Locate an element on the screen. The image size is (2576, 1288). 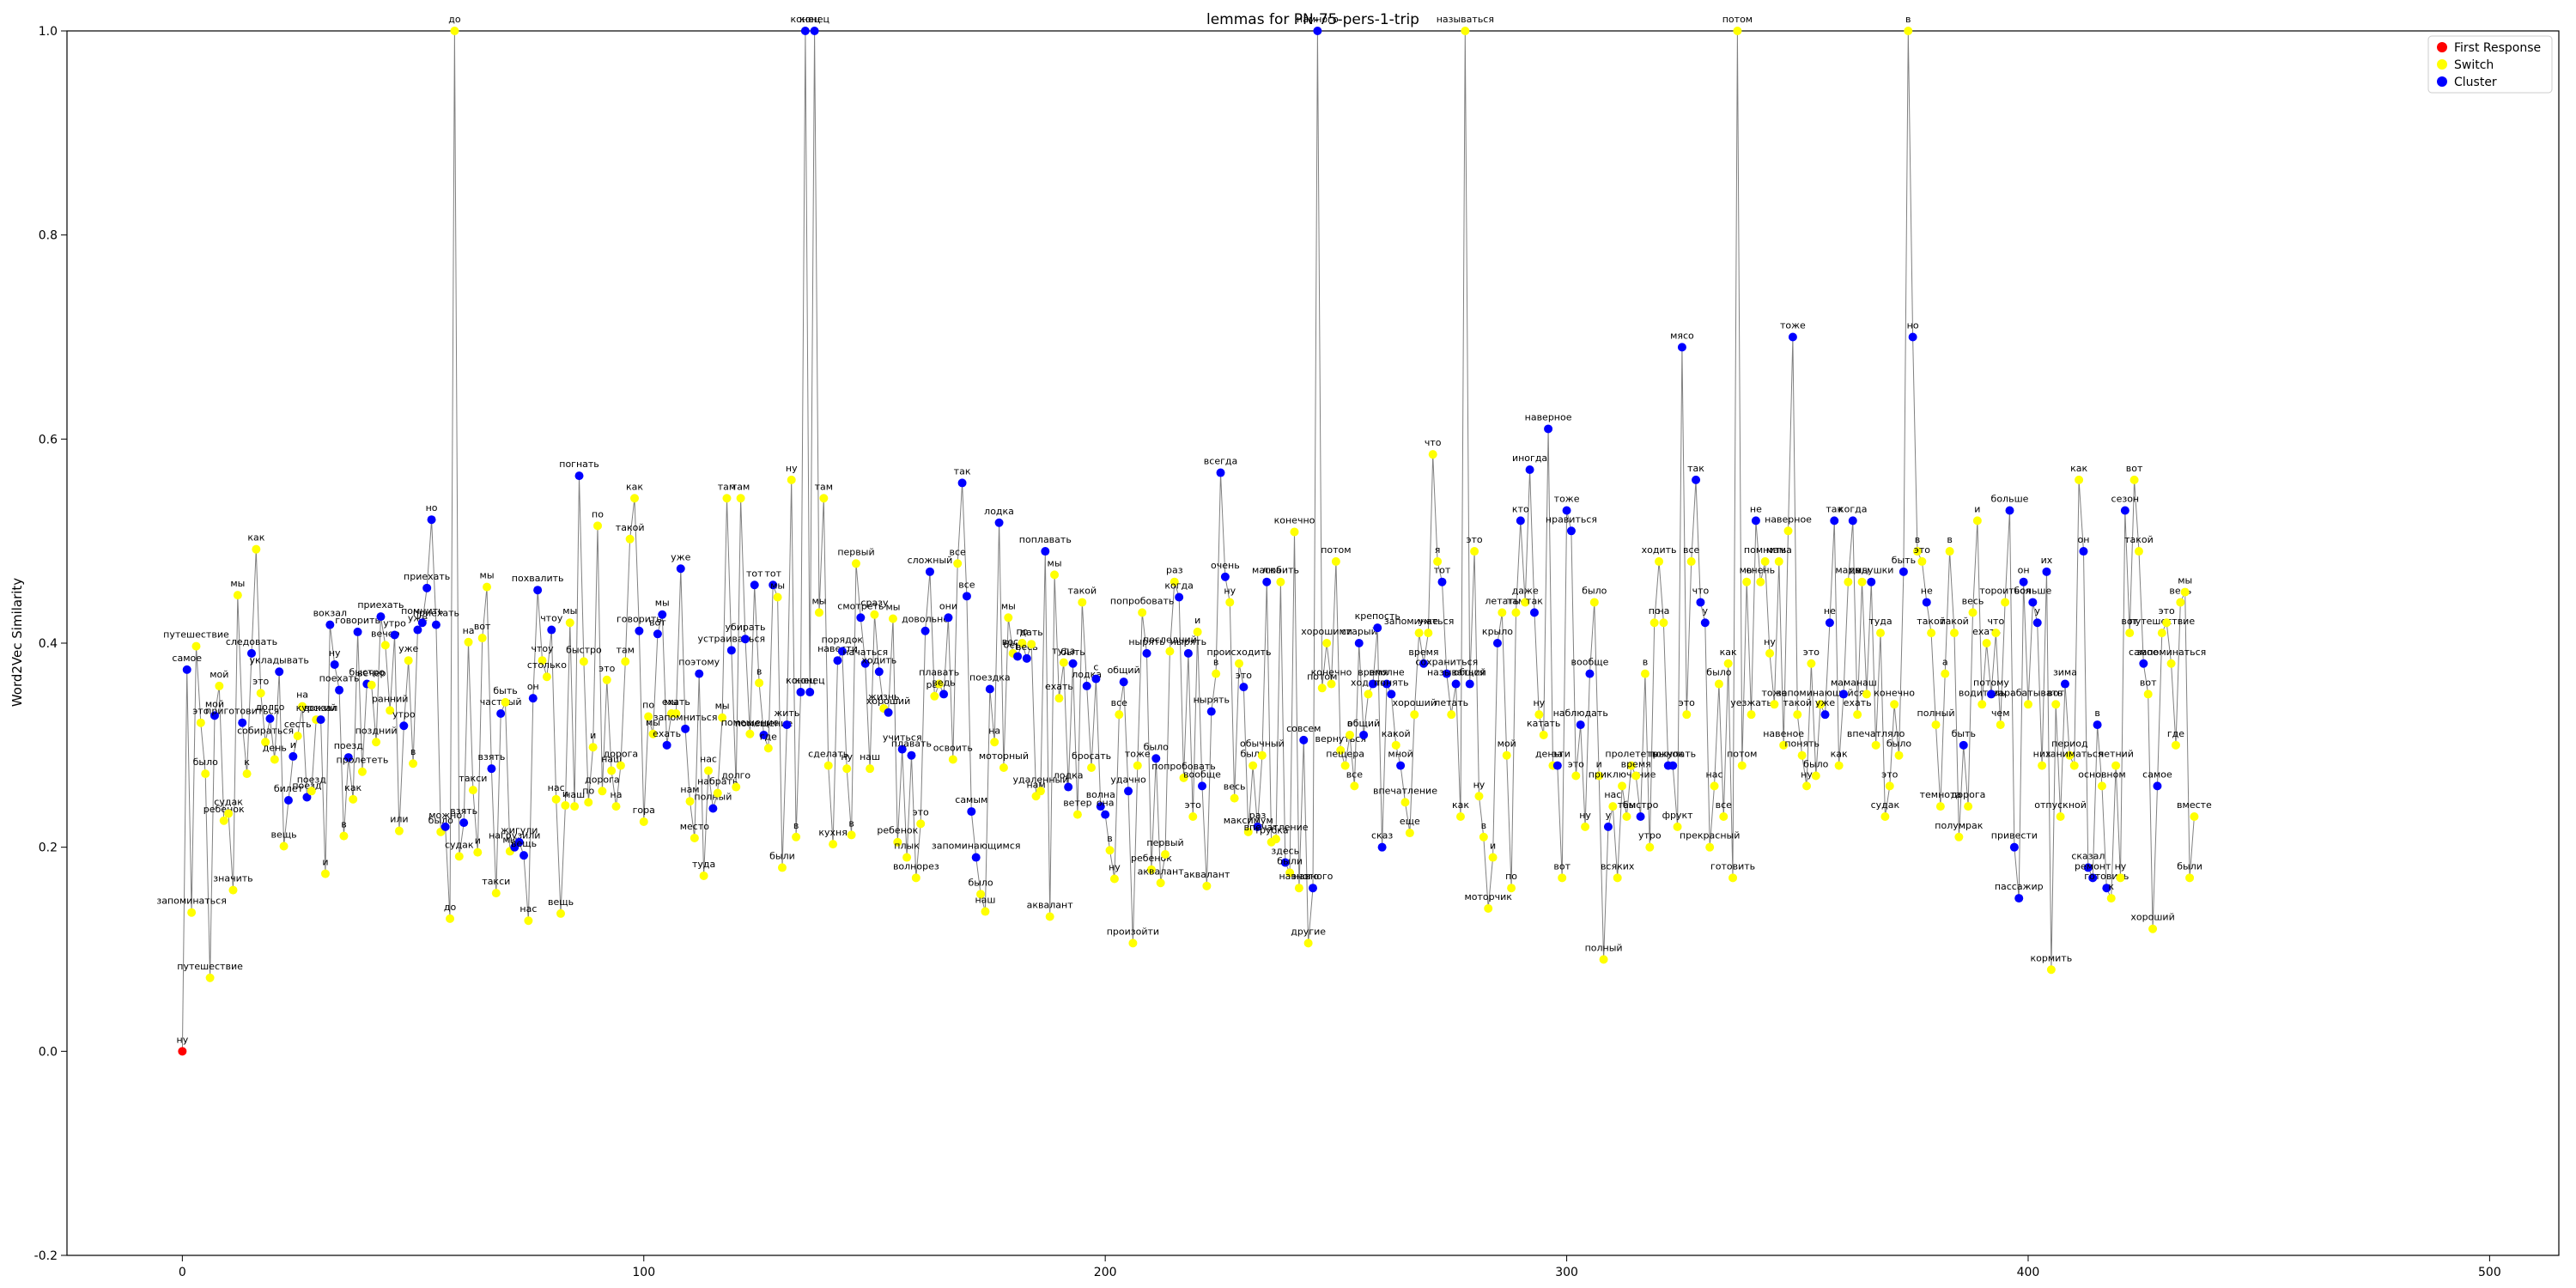
point-label: хорошими is located at coordinates (1327, 631).